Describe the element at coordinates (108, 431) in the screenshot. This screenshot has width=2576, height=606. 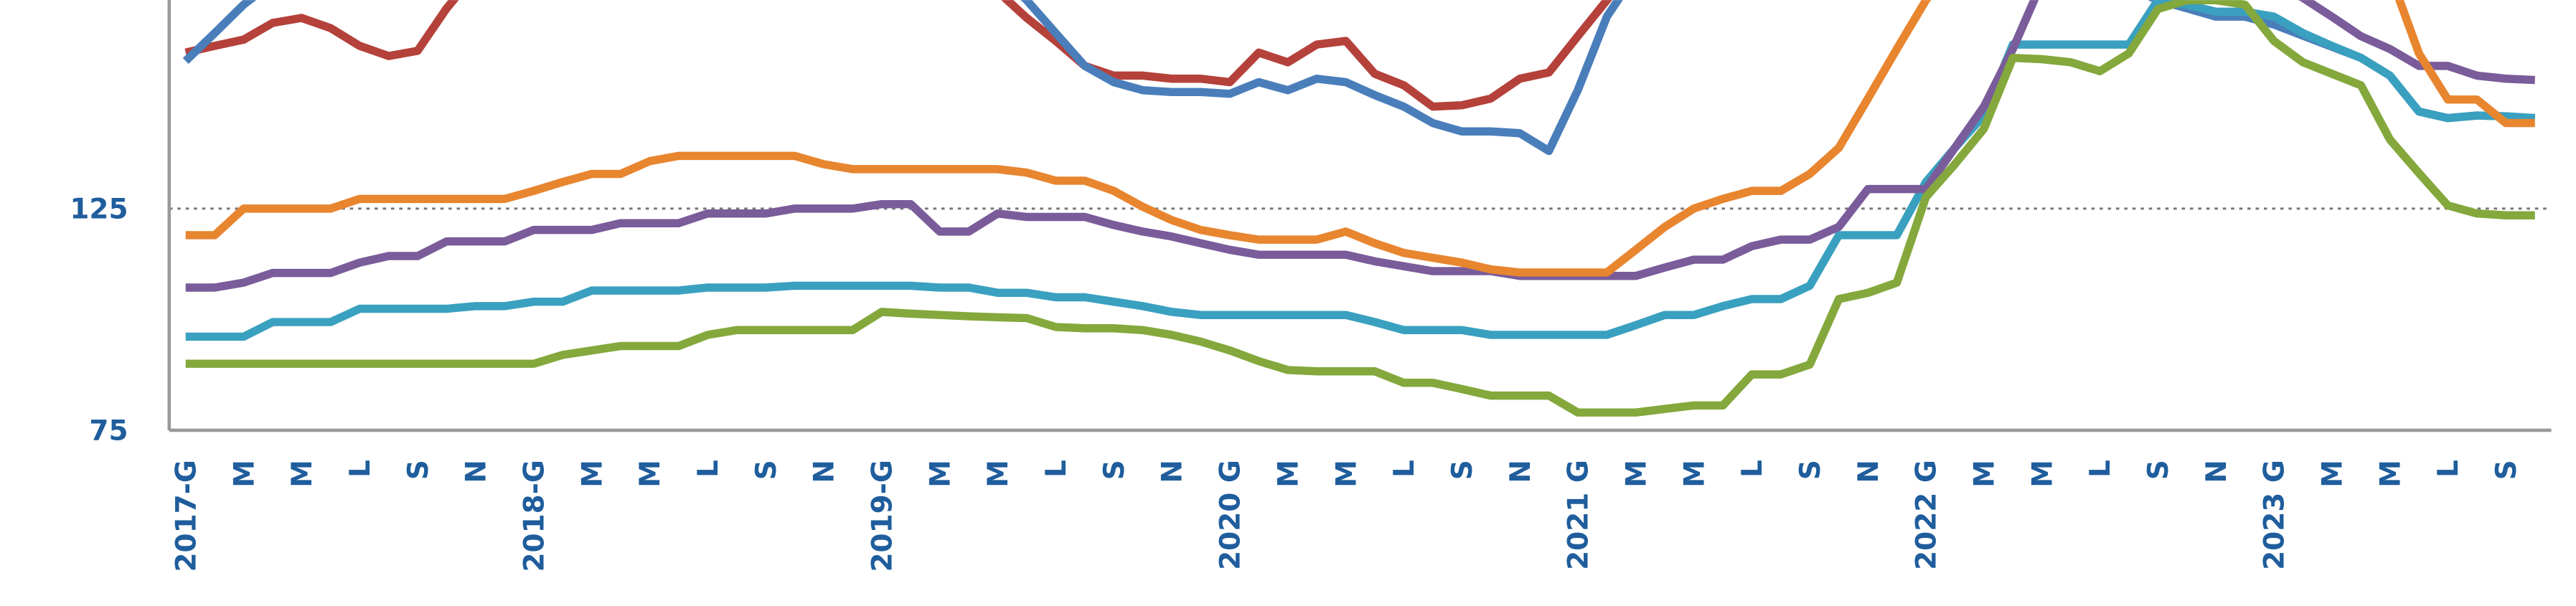
I see `y-tick-label: 75` at that location.